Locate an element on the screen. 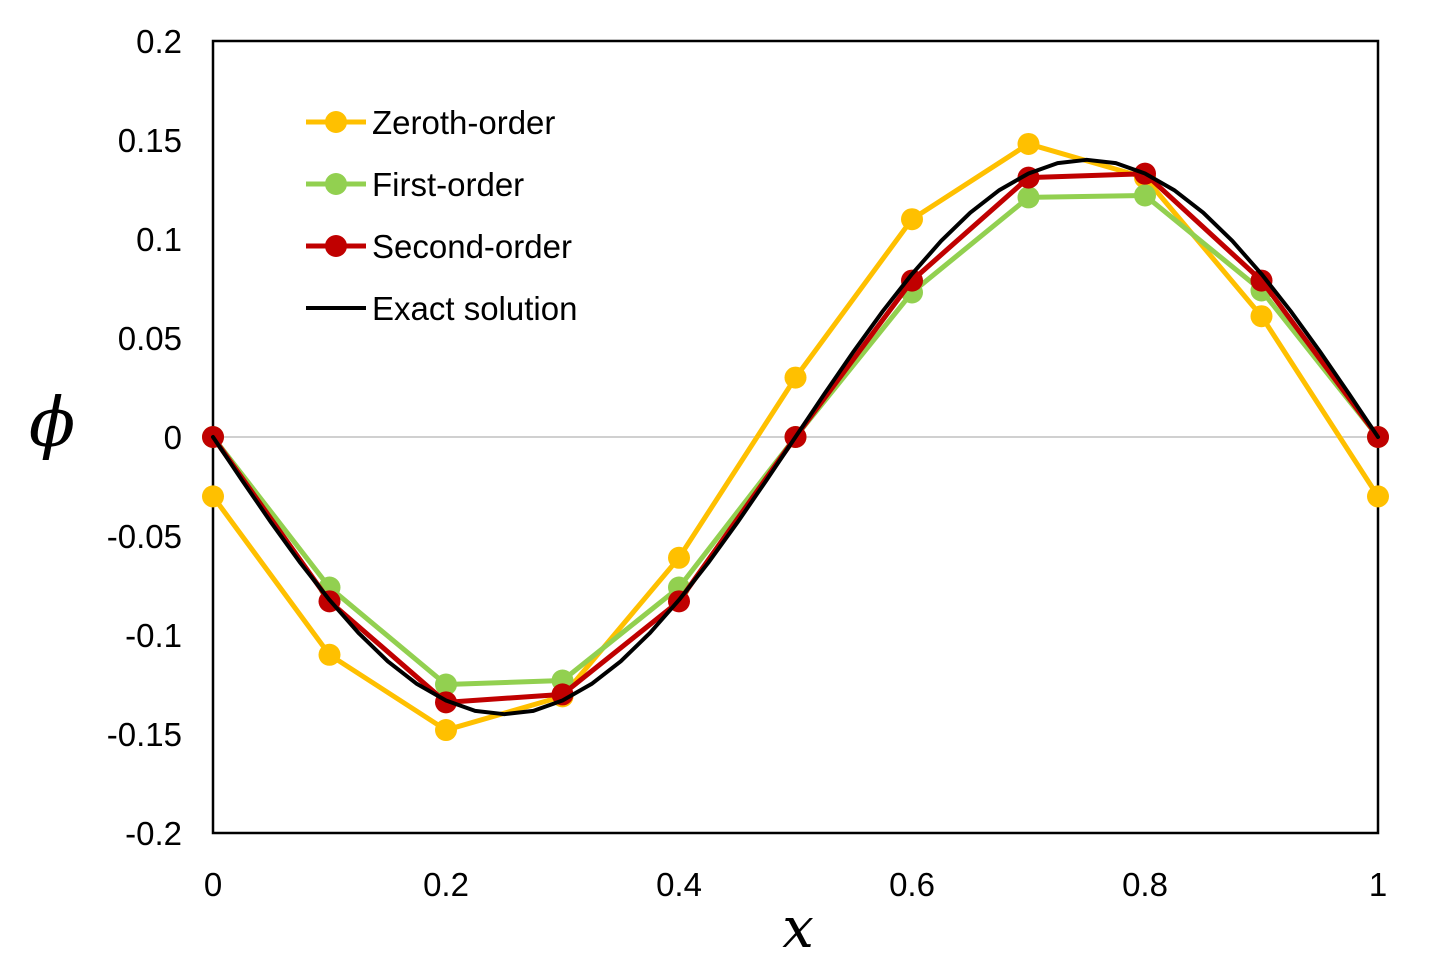 The image size is (1440, 968). x-tick-label: 0 is located at coordinates (213, 884).